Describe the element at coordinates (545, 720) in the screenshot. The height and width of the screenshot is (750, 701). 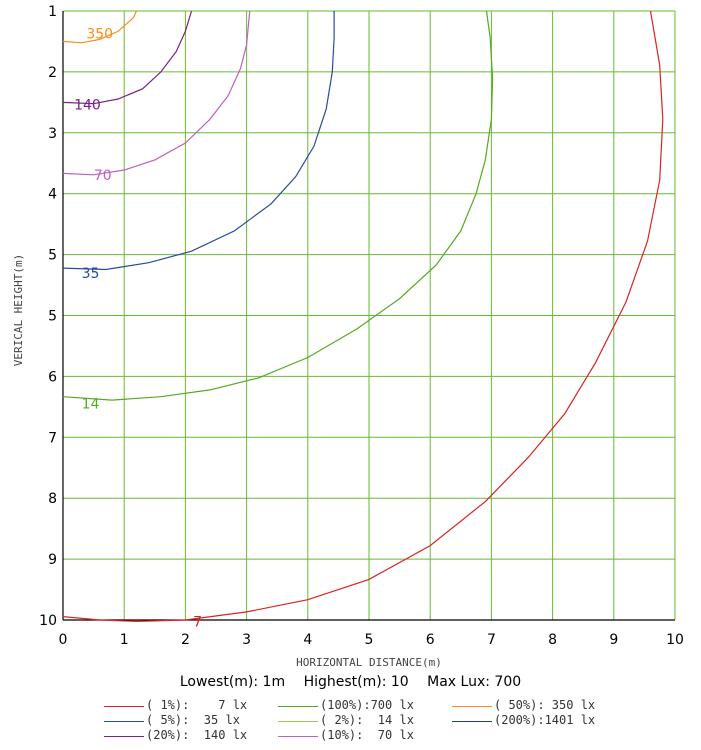
I see `legend-text: (200%):1401 lx` at that location.